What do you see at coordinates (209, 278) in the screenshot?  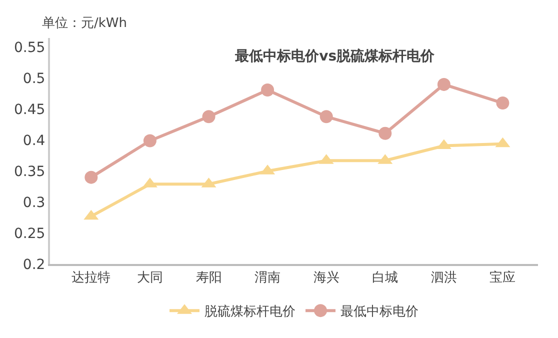 I see `x-tick-label: 寿阳` at bounding box center [209, 278].